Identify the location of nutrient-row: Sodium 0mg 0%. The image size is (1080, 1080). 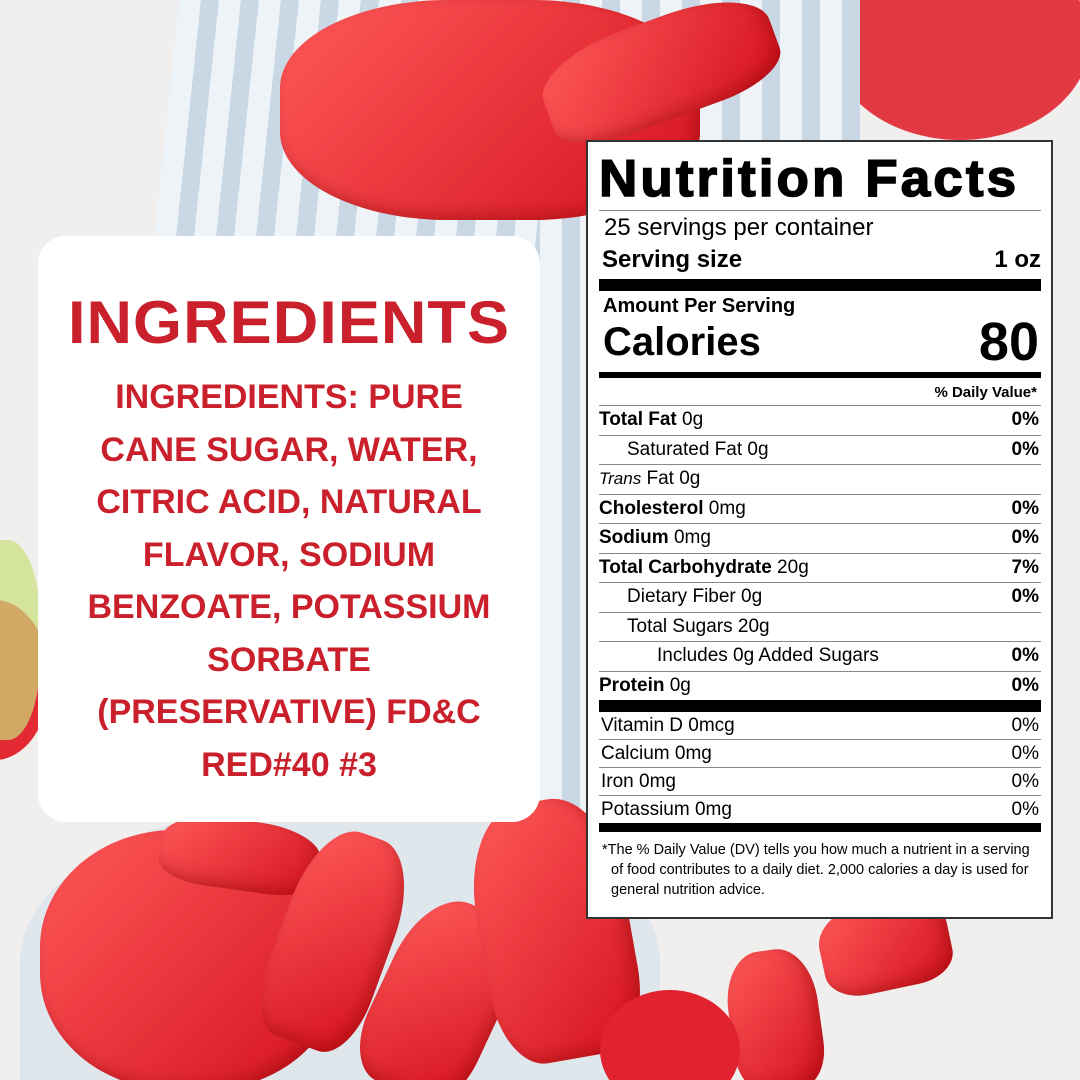
(820, 538).